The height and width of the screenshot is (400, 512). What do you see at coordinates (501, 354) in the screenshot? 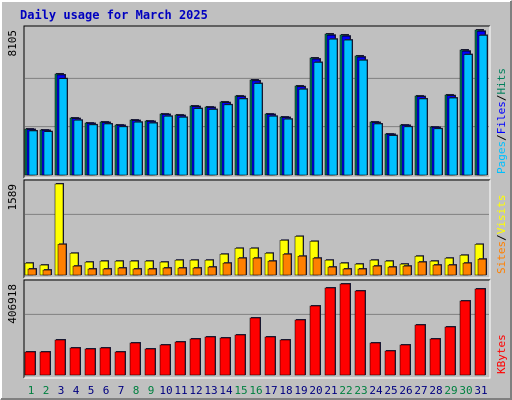
I see `legend-entry: KBytes` at bounding box center [501, 354].